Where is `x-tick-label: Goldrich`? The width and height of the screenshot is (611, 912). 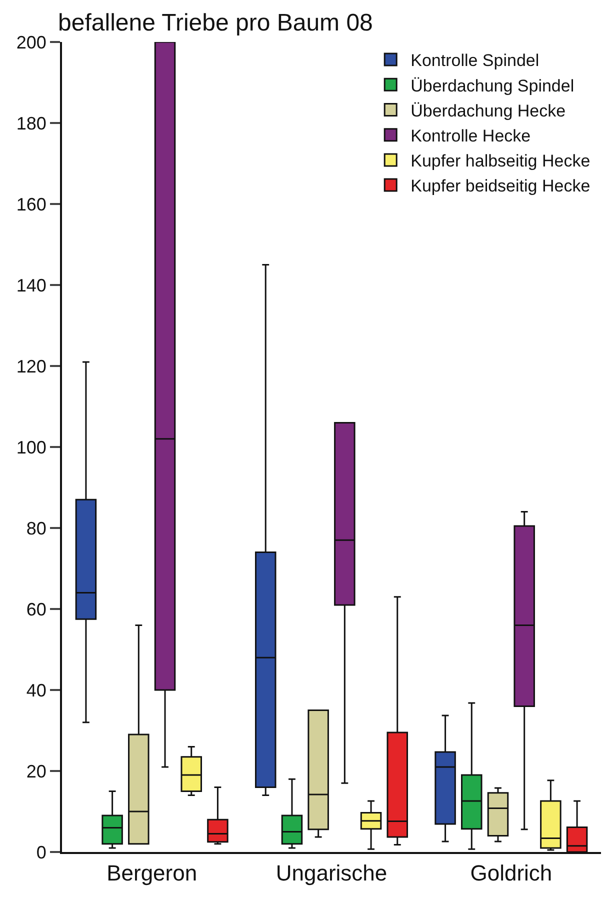
x-tick-label: Goldrich is located at coordinates (511, 873).